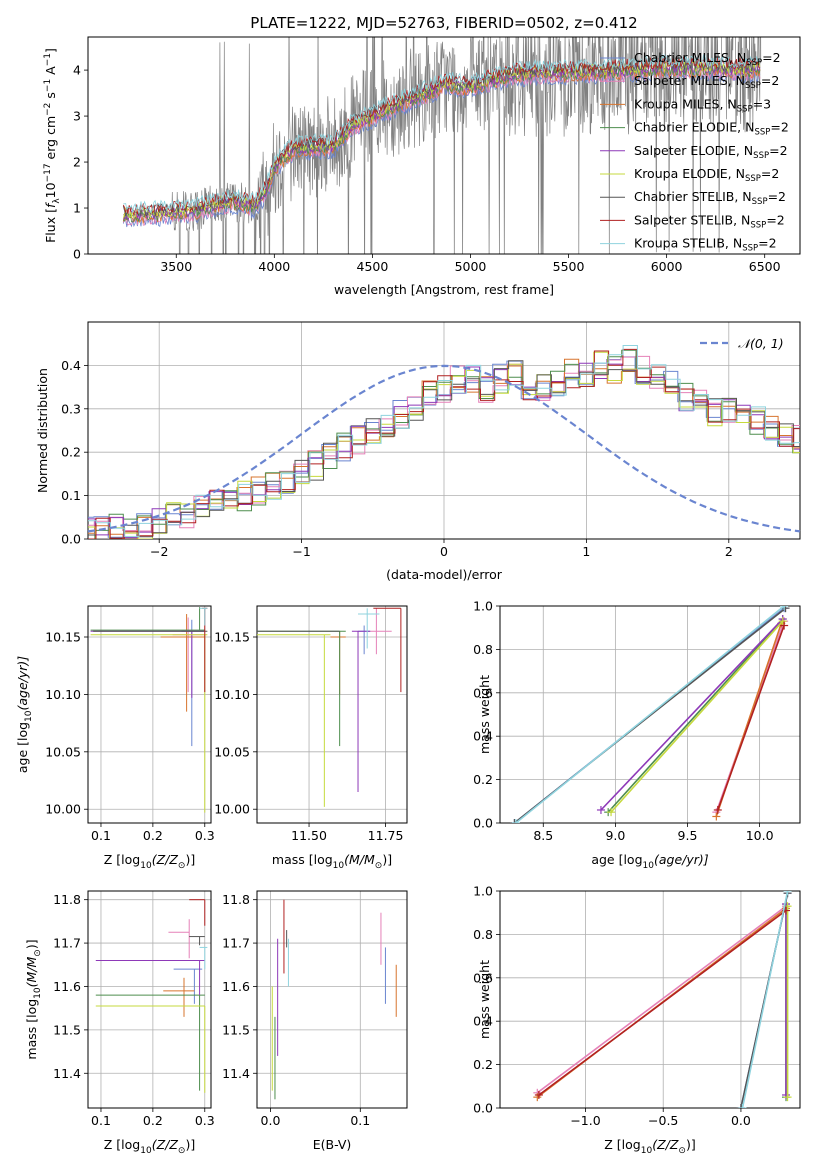  I want to click on model-line-salpeter-stelib, so click(441, 136).